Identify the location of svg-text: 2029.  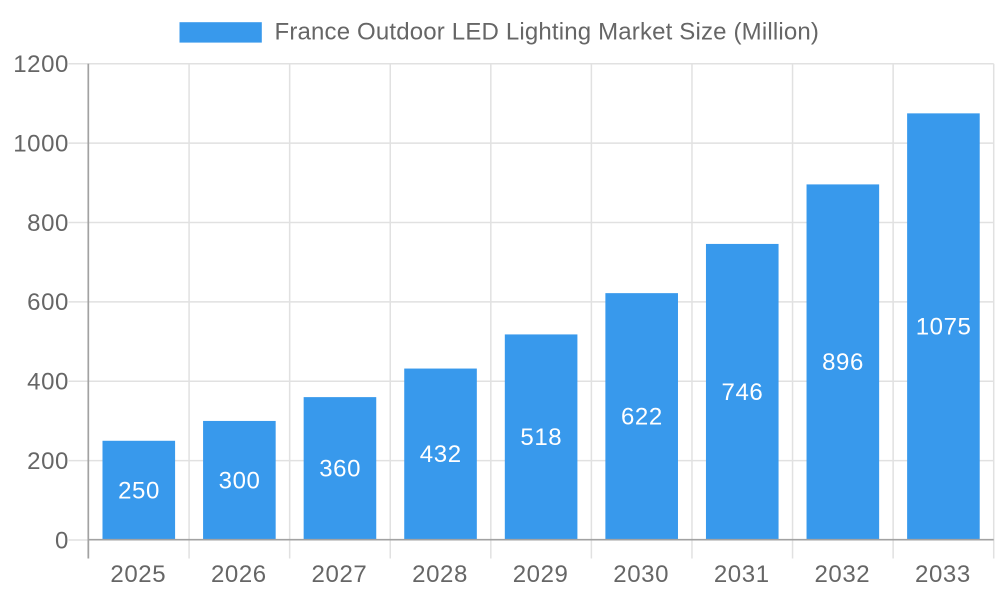
(541, 574).